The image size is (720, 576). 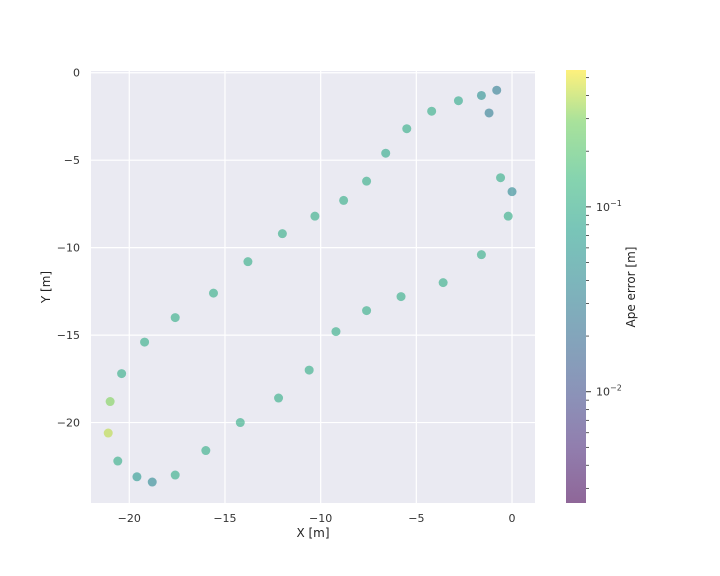 I want to click on x-tick-label: −20, so click(x=129, y=518).